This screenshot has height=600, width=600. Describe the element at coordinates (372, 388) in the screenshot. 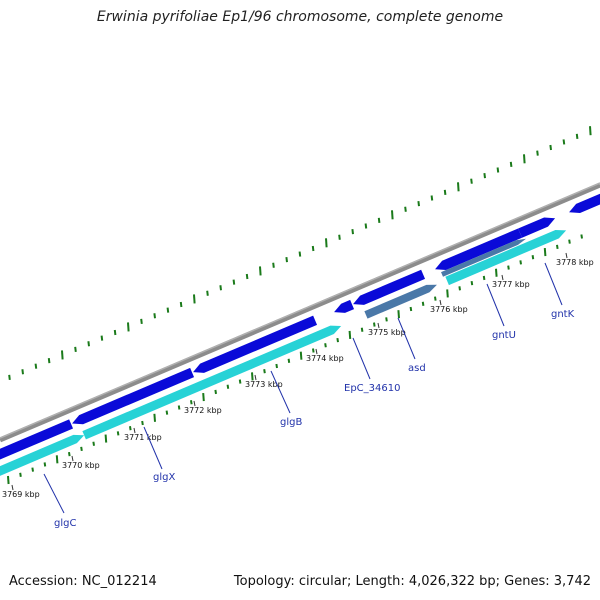

I see `gene-label: EpC_34610` at that location.